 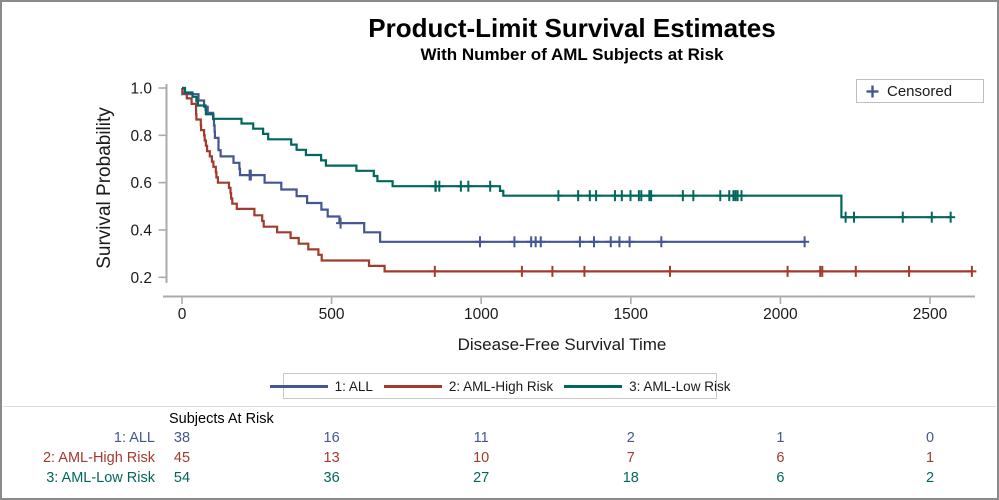 What do you see at coordinates (98, 458) in the screenshot?
I see `risk-row-label-2: 2: AML-High Risk` at bounding box center [98, 458].